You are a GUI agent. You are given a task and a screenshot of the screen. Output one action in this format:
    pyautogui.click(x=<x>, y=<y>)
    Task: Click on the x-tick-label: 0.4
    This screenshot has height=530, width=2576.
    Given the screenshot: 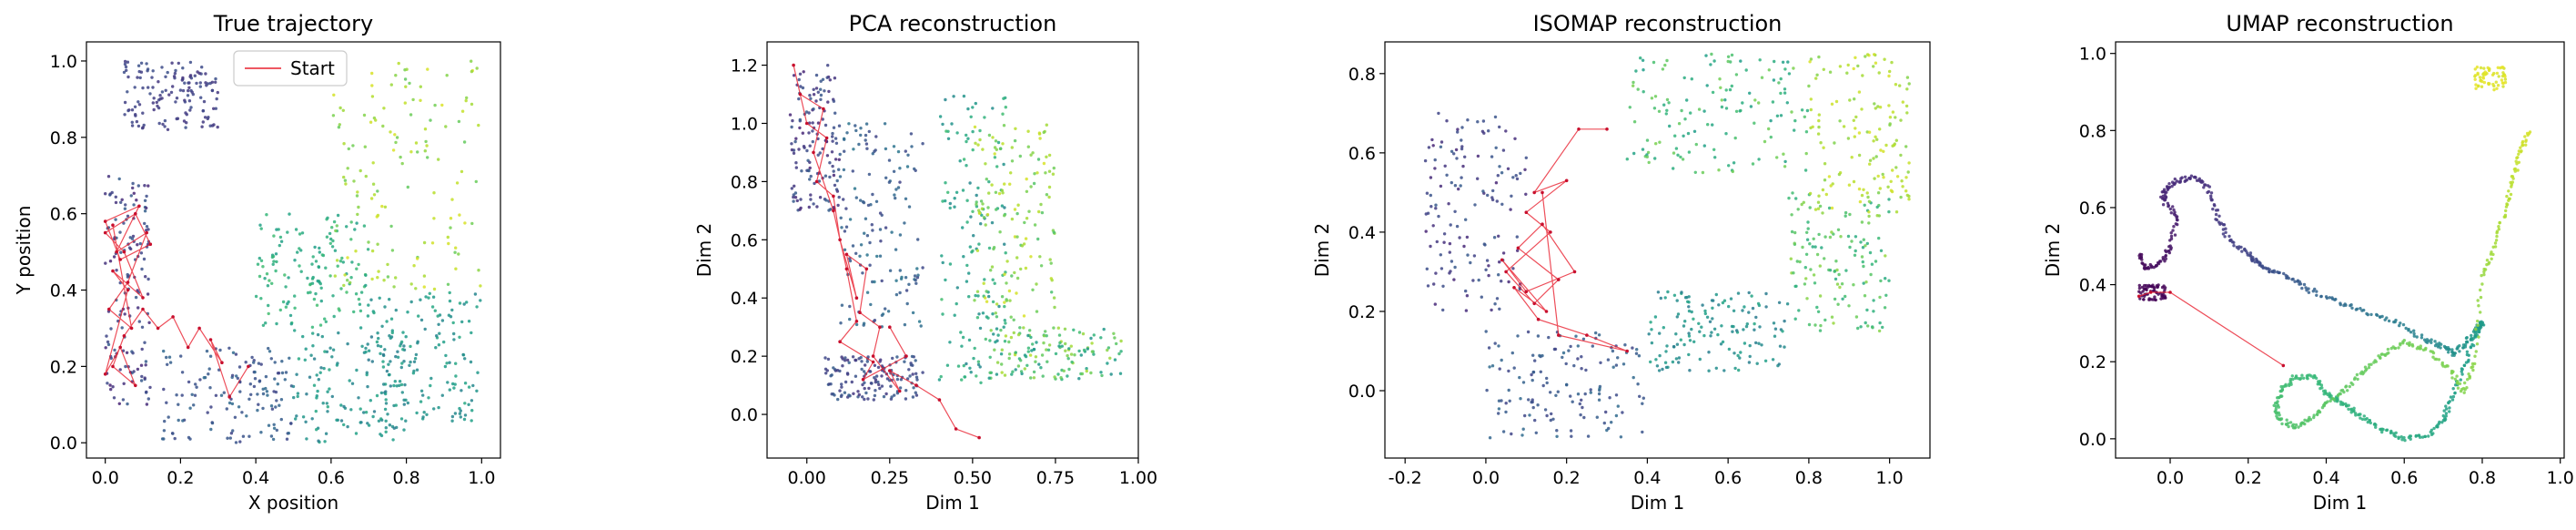 What is the action you would take?
    pyautogui.click(x=256, y=478)
    